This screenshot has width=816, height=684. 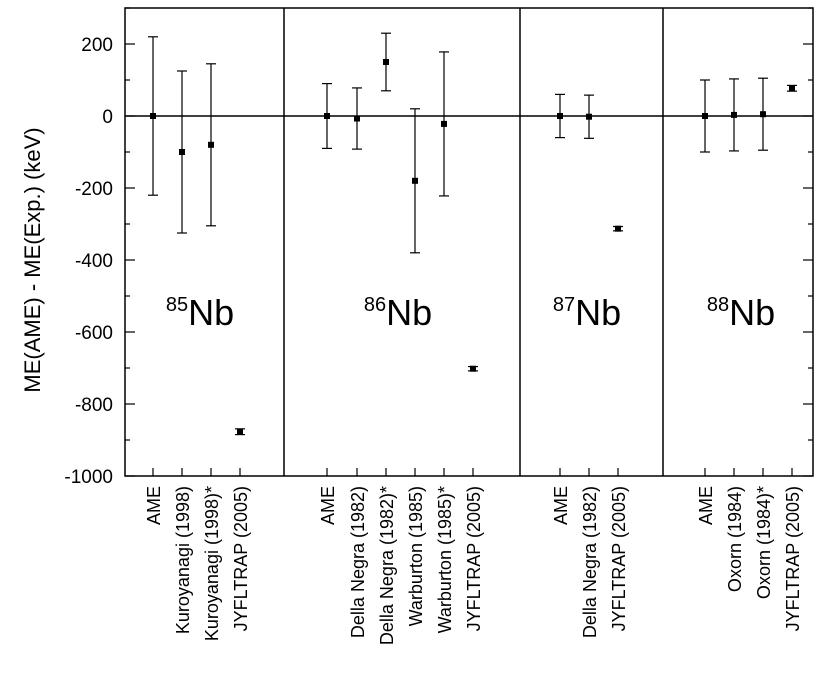 What do you see at coordinates (177, 305) in the screenshot?
I see `nuclide-mass-number: 85` at bounding box center [177, 305].